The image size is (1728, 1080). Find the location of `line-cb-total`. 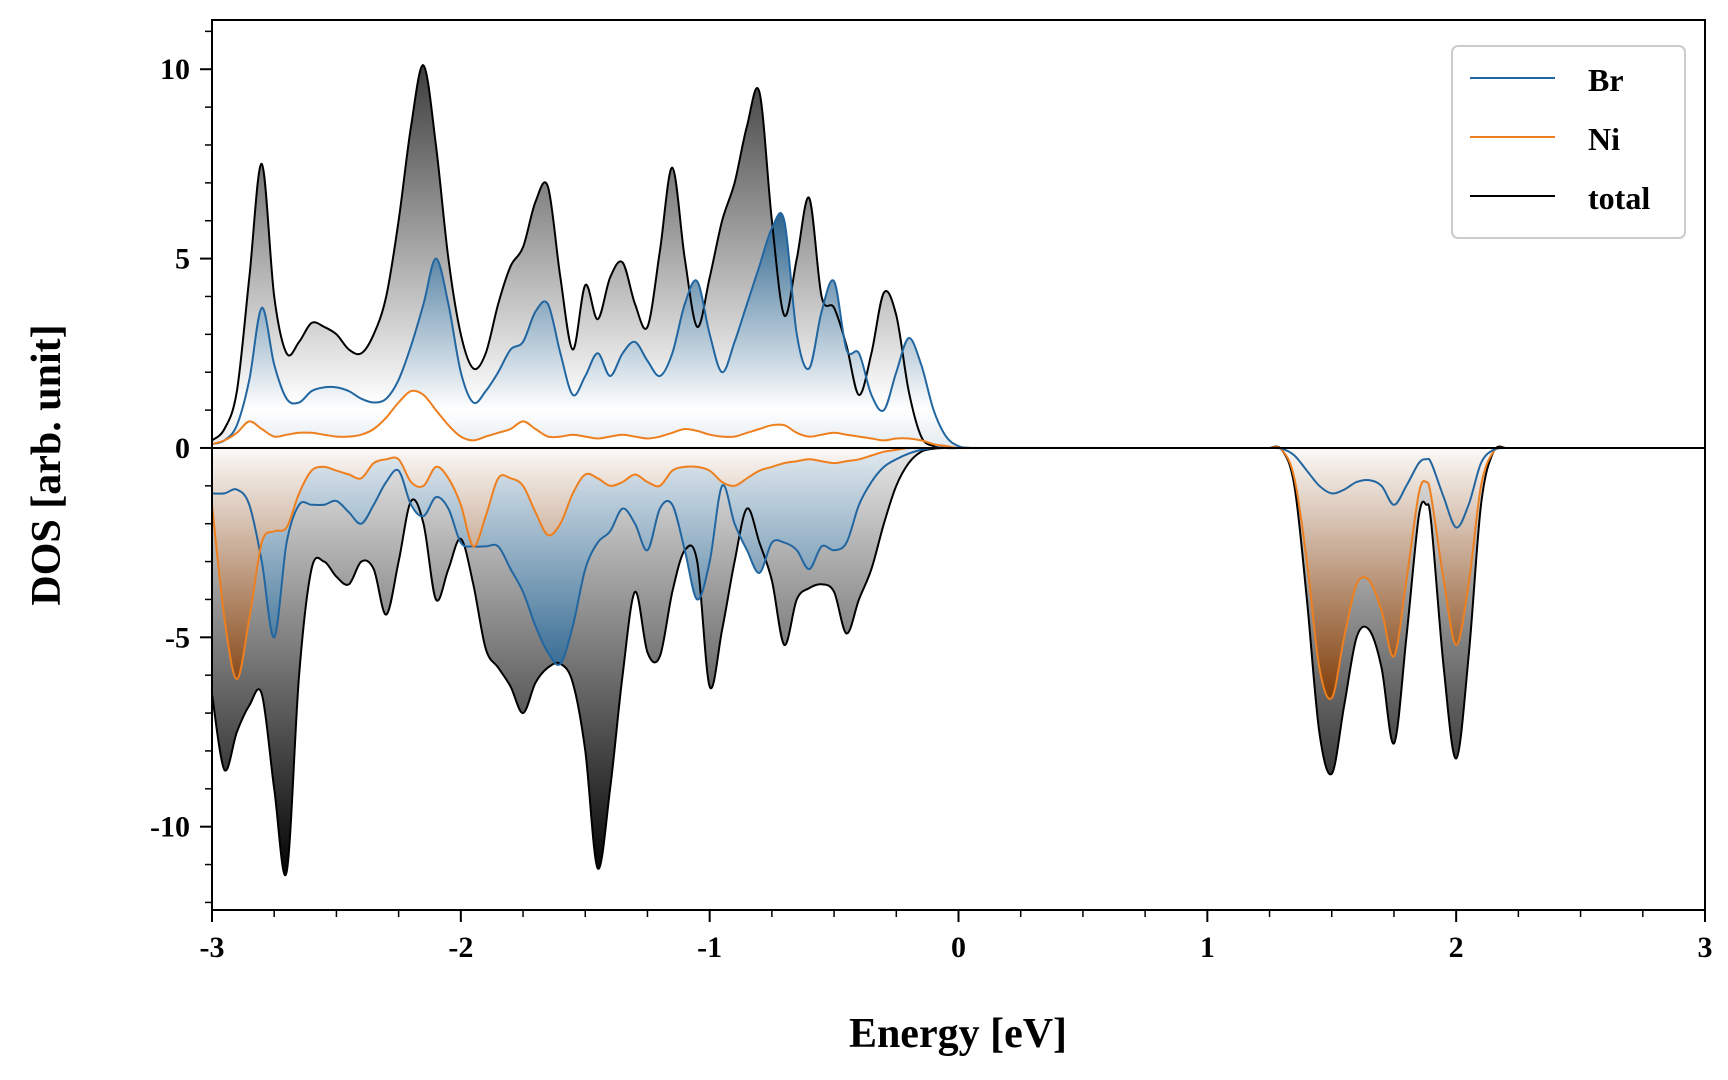

line-cb-total is located at coordinates (1388, 610).